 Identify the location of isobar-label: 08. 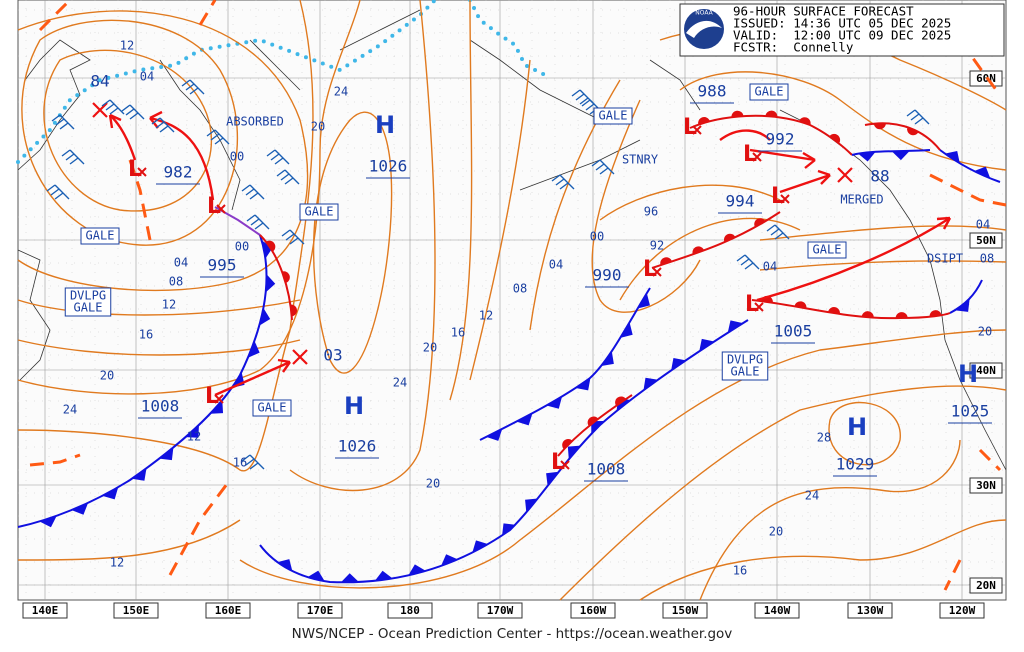
(176, 282).